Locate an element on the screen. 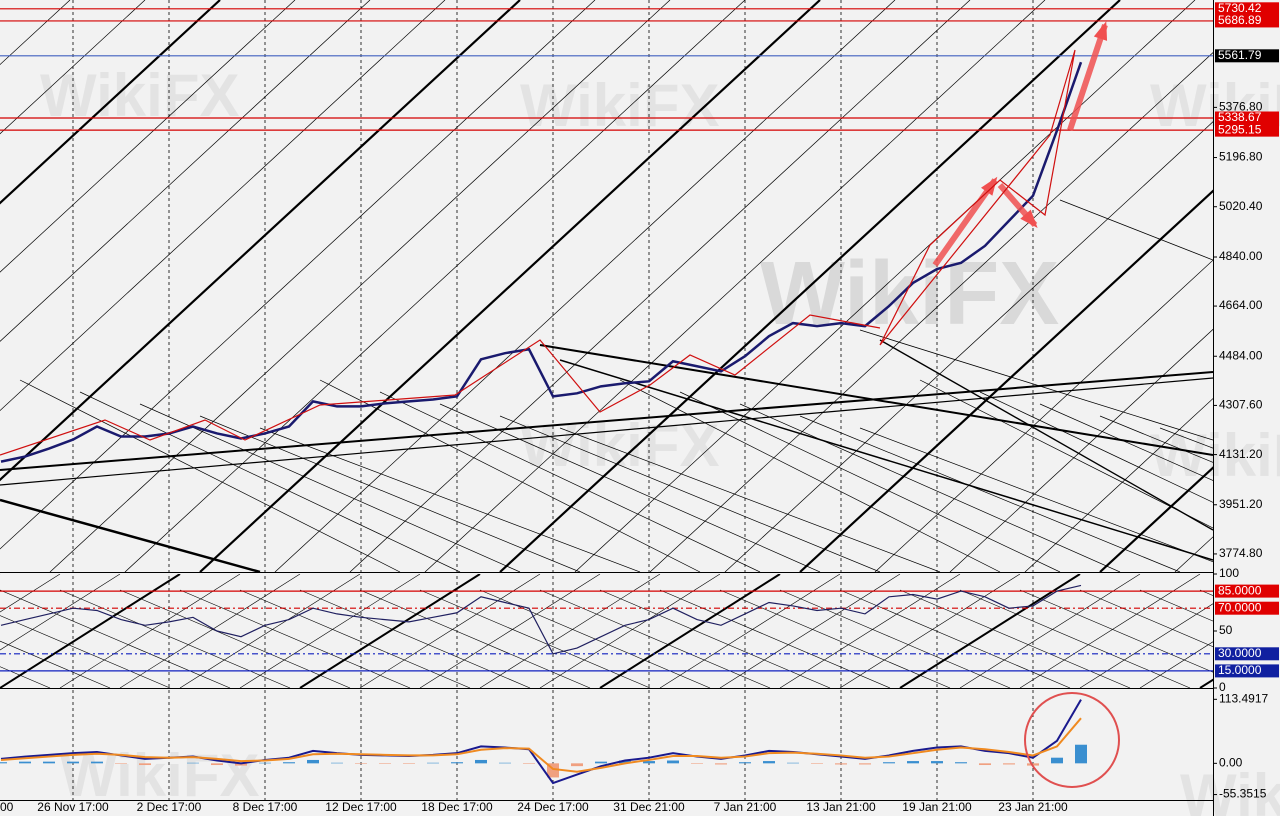 The height and width of the screenshot is (816, 1280). y-tick-label: 50 is located at coordinates (1226, 630).